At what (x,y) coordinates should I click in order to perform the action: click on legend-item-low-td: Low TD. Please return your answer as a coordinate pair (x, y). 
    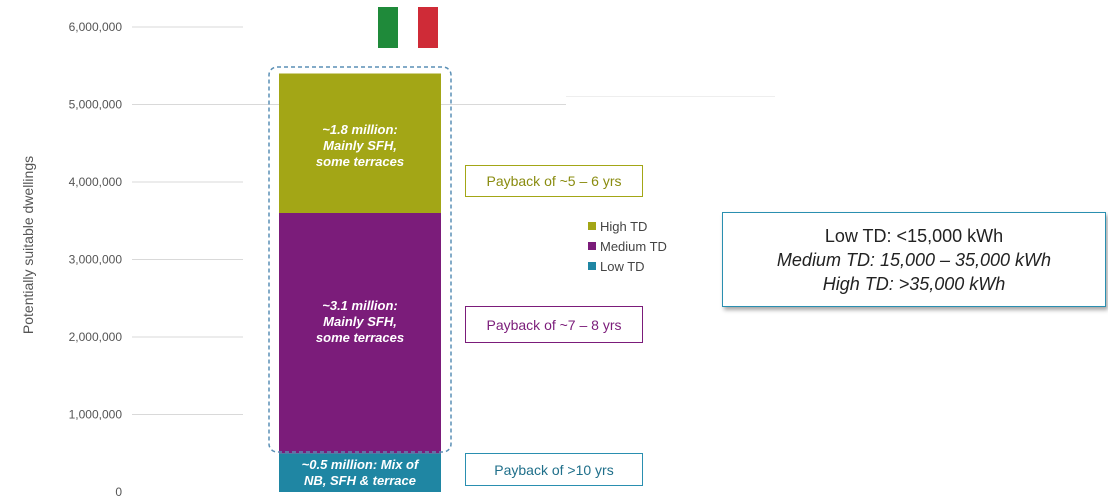
    Looking at the image, I should click on (627, 266).